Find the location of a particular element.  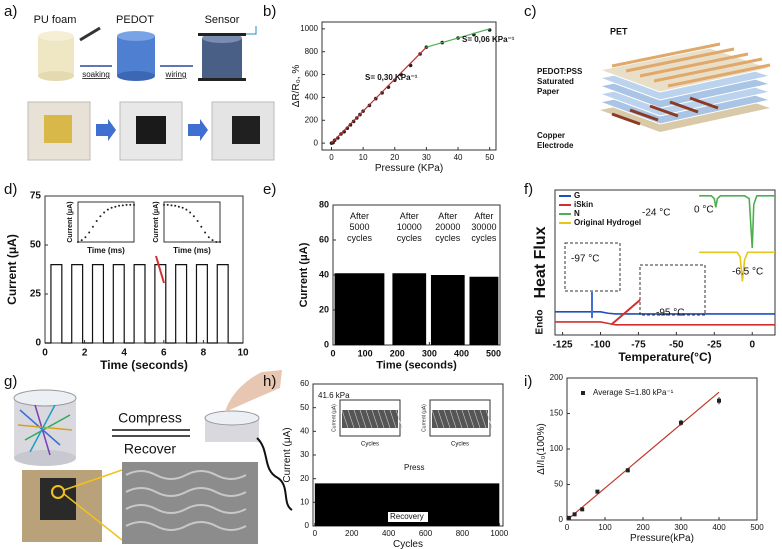

annotation: -95 °C is located at coordinates (670, 313).